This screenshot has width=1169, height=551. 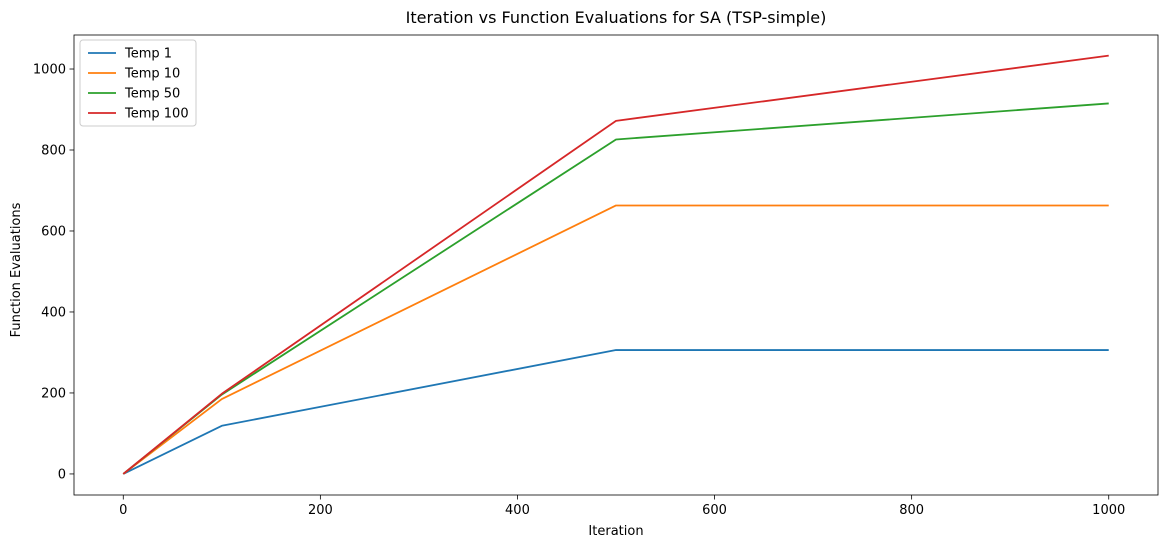 What do you see at coordinates (53, 231) in the screenshot?
I see `y-tick-label: 600` at bounding box center [53, 231].